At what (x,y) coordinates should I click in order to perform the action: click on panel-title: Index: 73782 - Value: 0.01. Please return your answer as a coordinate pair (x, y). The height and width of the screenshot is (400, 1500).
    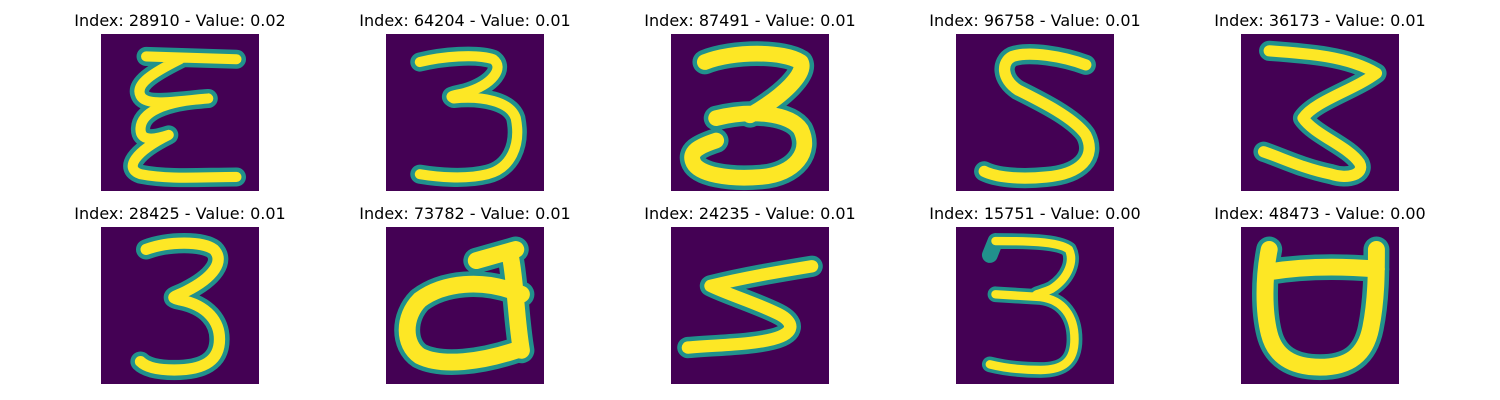
    Looking at the image, I should click on (465, 213).